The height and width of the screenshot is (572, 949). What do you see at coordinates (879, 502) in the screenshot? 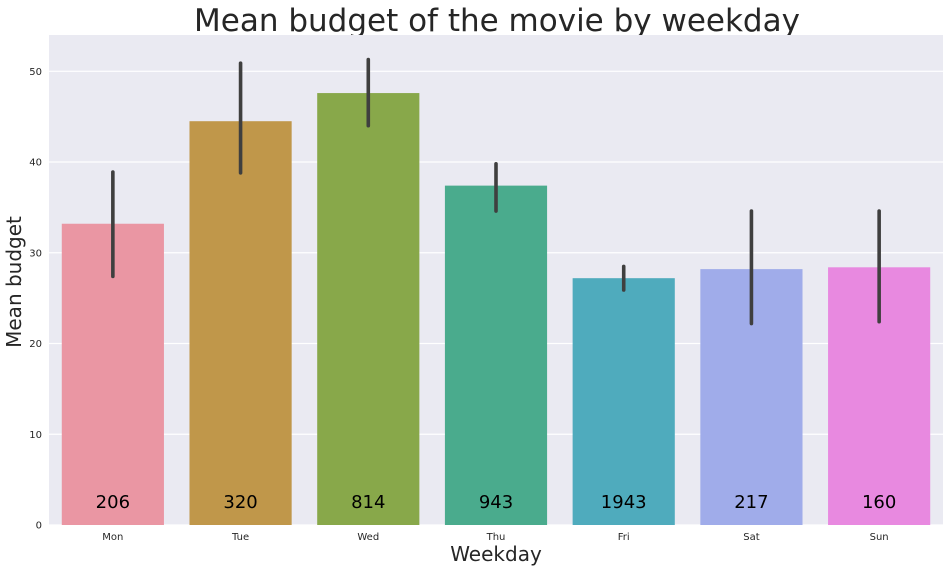
I see `count-label: 160` at bounding box center [879, 502].